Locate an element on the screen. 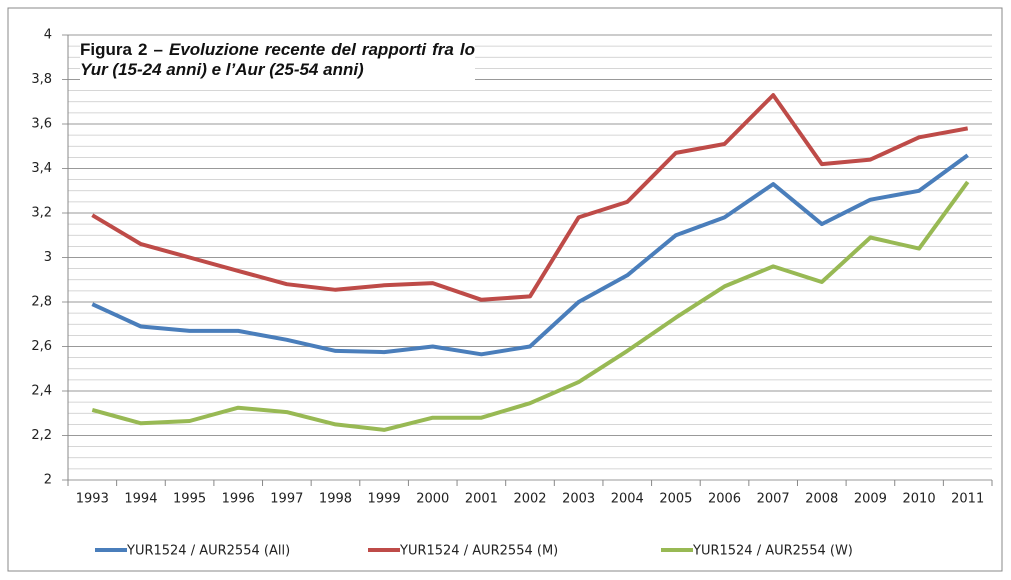 The image size is (1011, 580). x-tick-label: 2003 is located at coordinates (578, 499).